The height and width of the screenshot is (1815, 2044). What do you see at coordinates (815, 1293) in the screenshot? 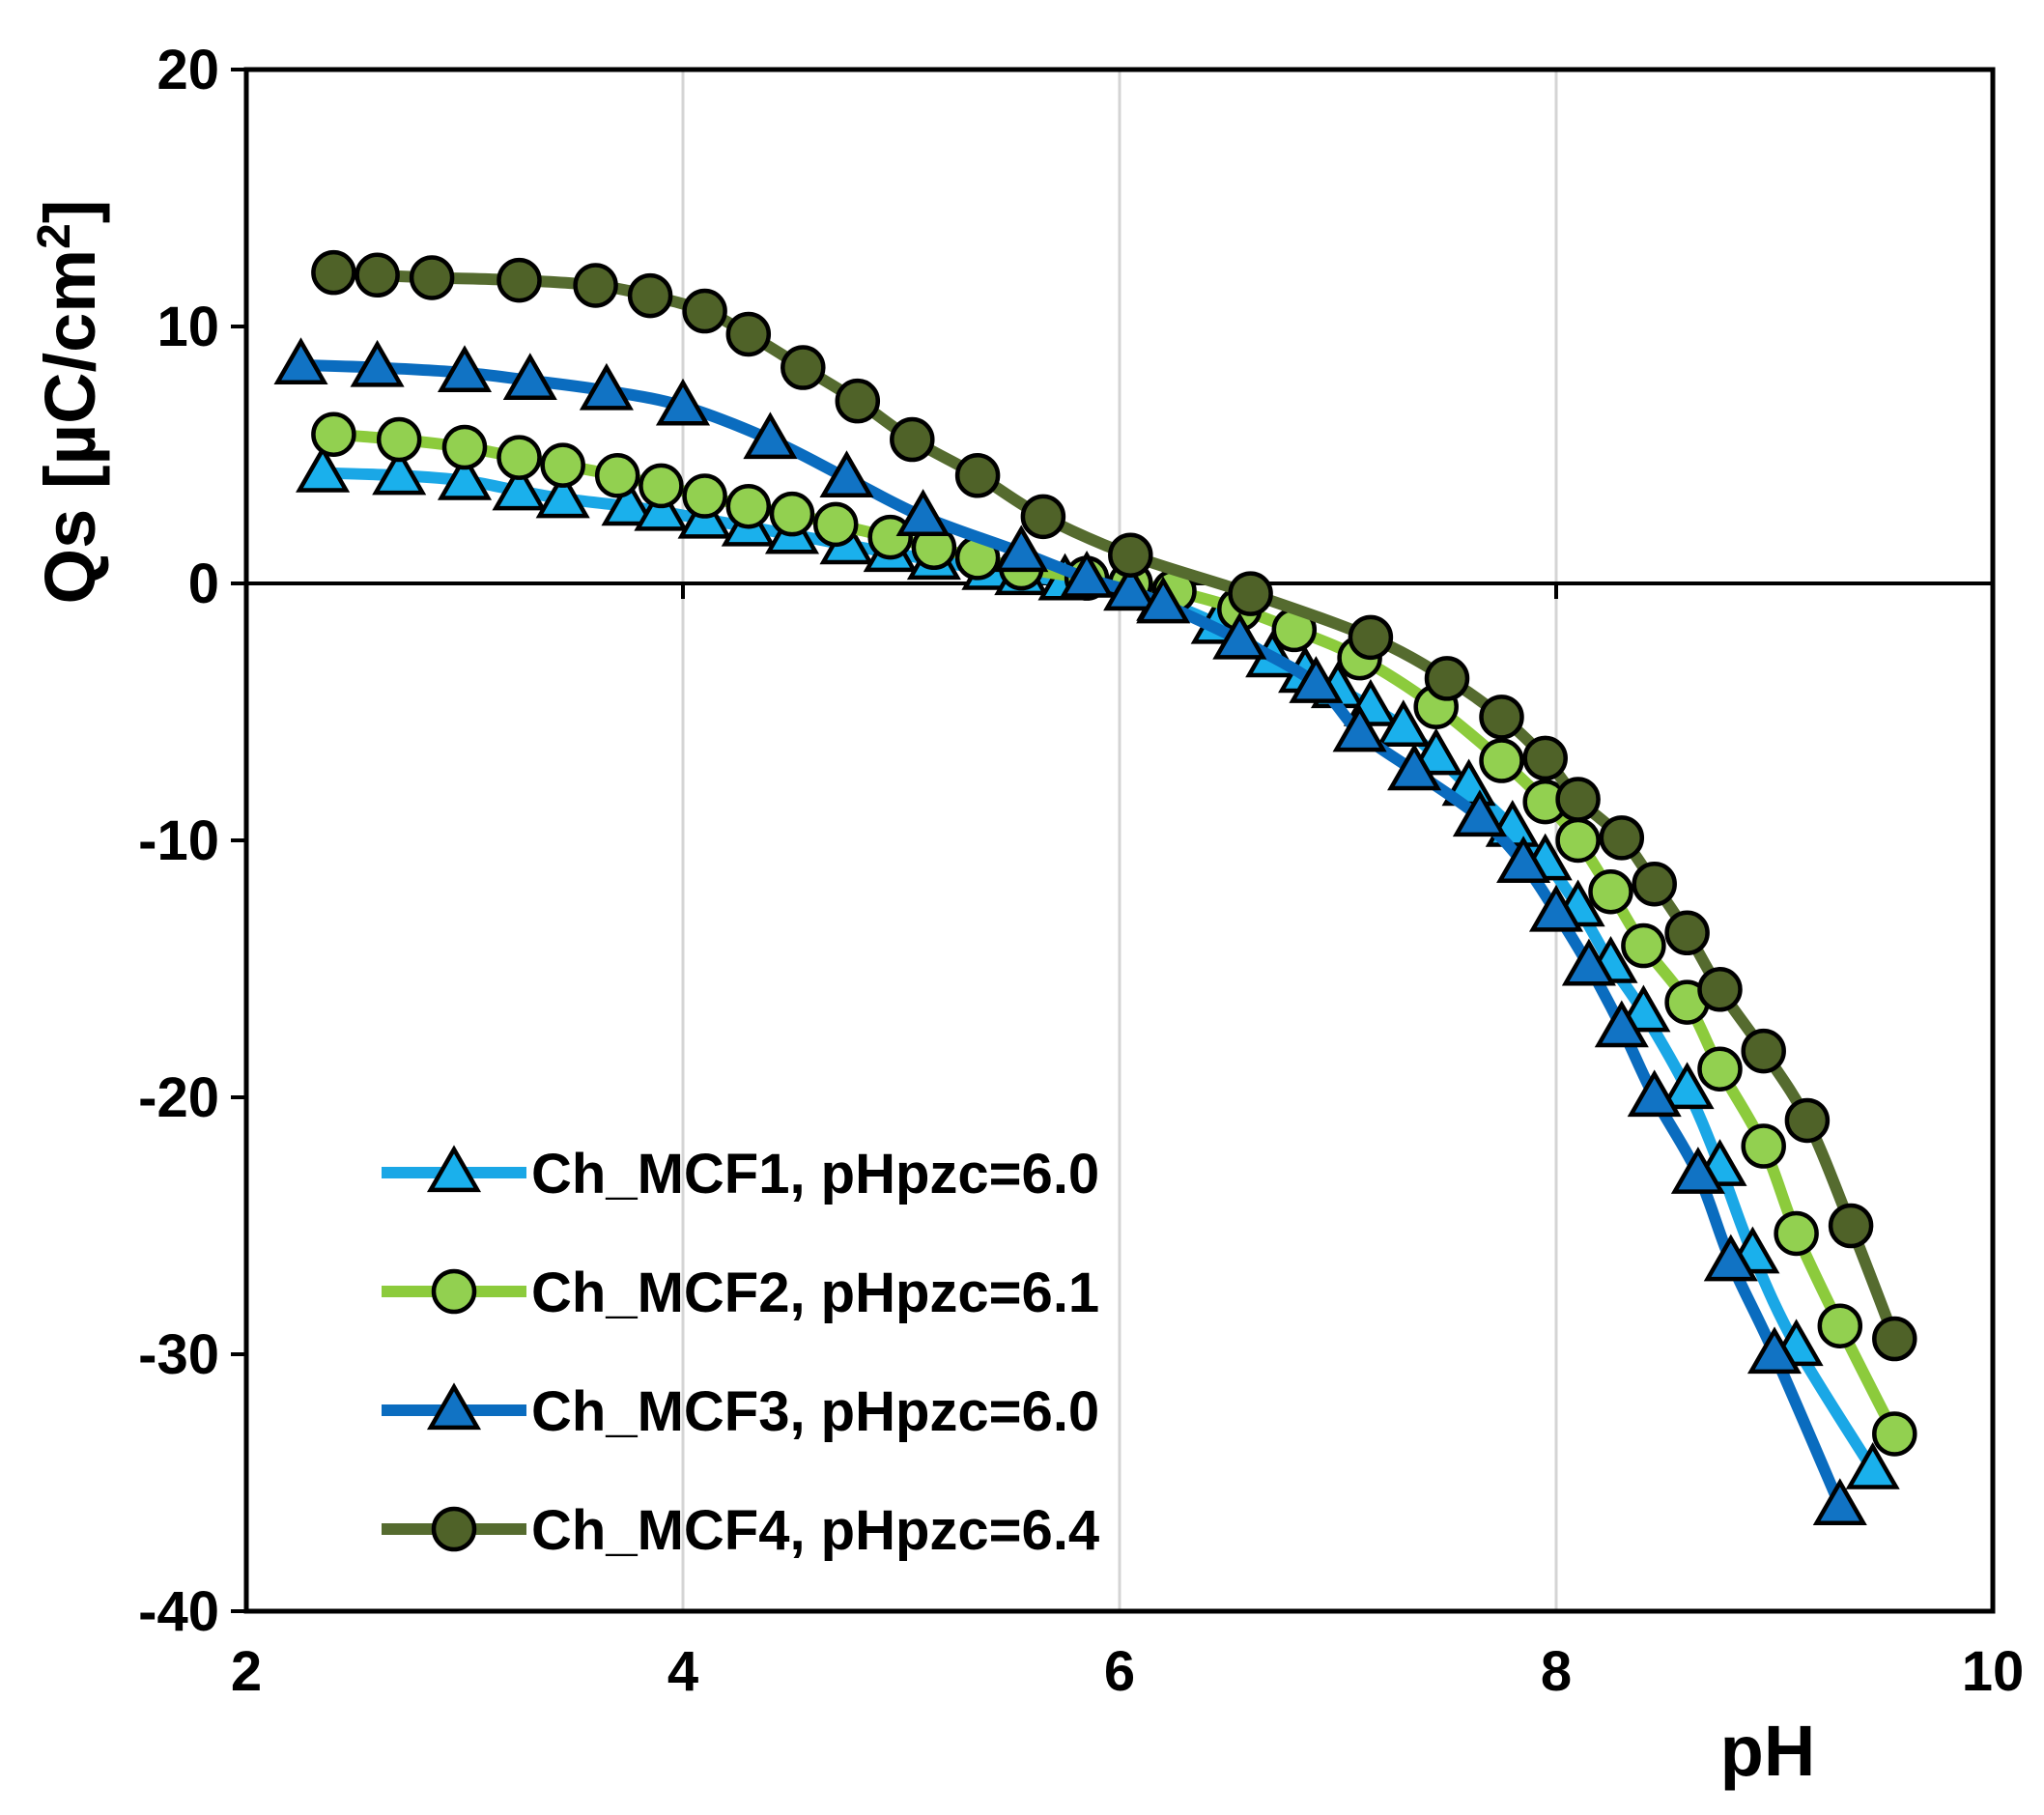
I see `legend-label: Ch_MCF2, pHpzc=6.1` at bounding box center [815, 1293].